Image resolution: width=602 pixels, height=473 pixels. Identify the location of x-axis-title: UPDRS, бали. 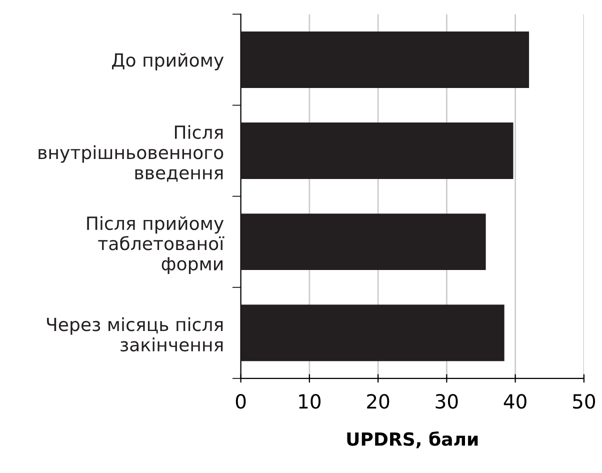
(412, 439).